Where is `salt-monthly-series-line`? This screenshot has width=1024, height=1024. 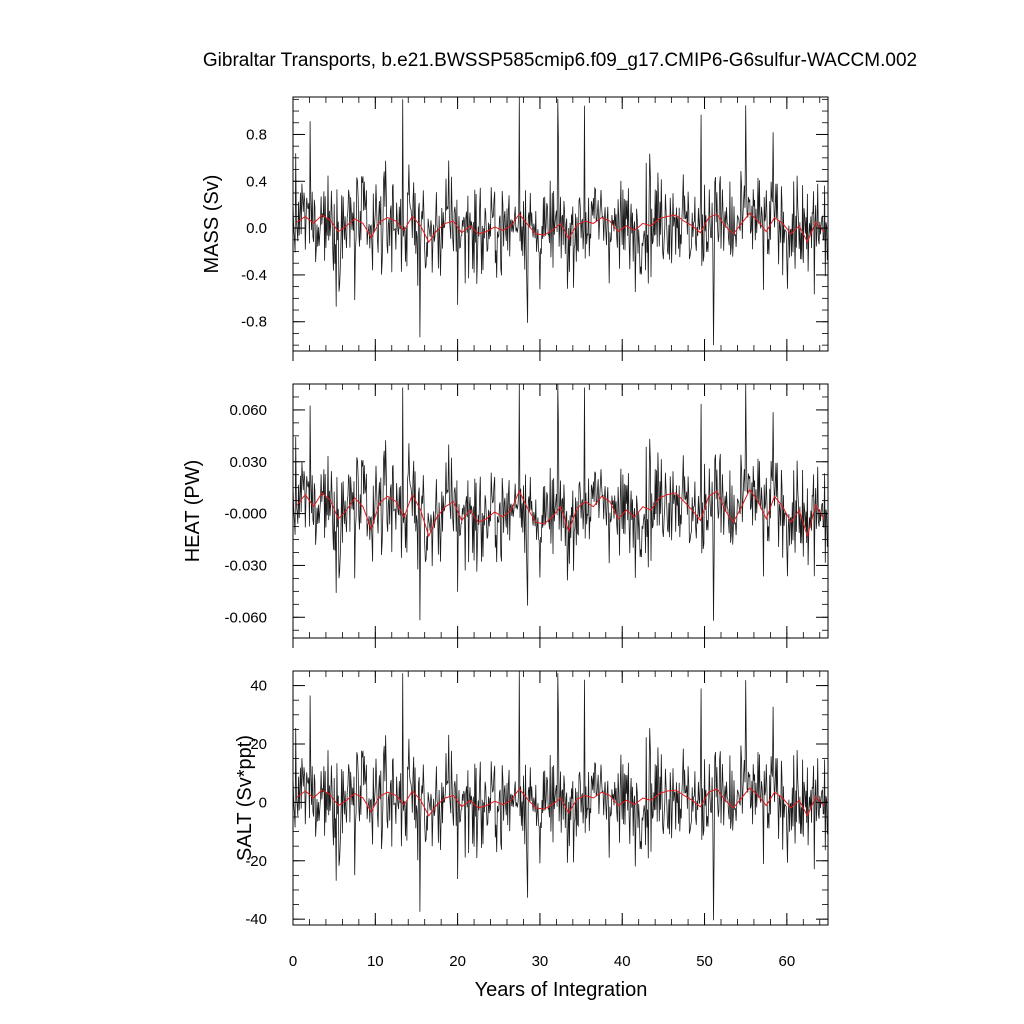
salt-monthly-series-line is located at coordinates (560, 795).